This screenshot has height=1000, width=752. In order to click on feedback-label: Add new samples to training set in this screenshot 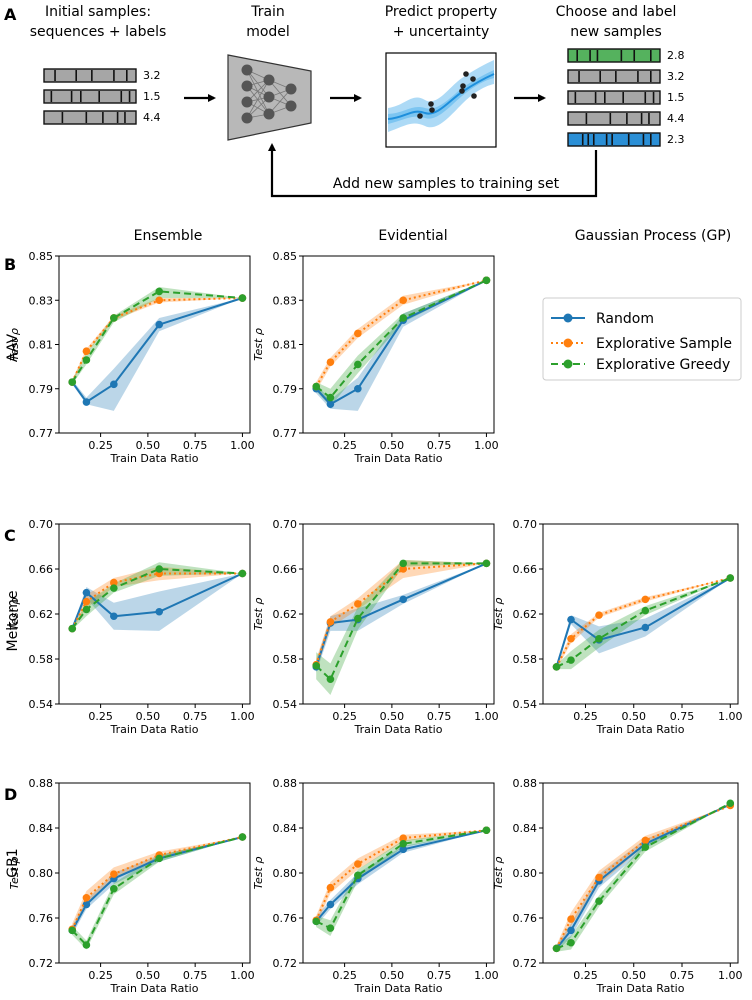, I will do `click(446, 184)`.